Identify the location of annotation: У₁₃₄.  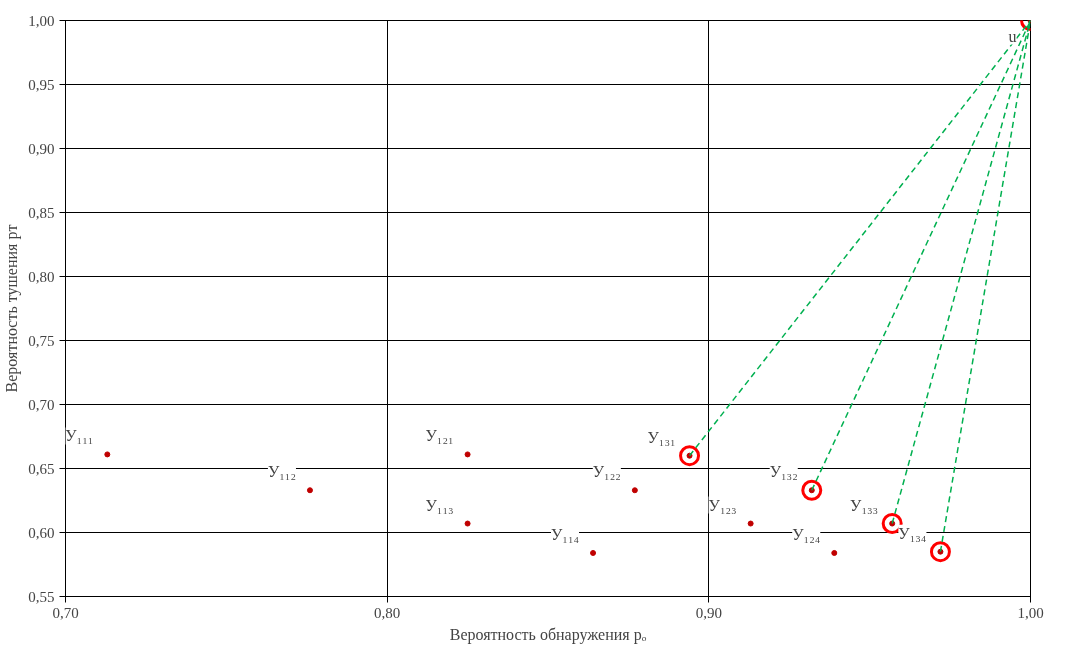
(912, 533).